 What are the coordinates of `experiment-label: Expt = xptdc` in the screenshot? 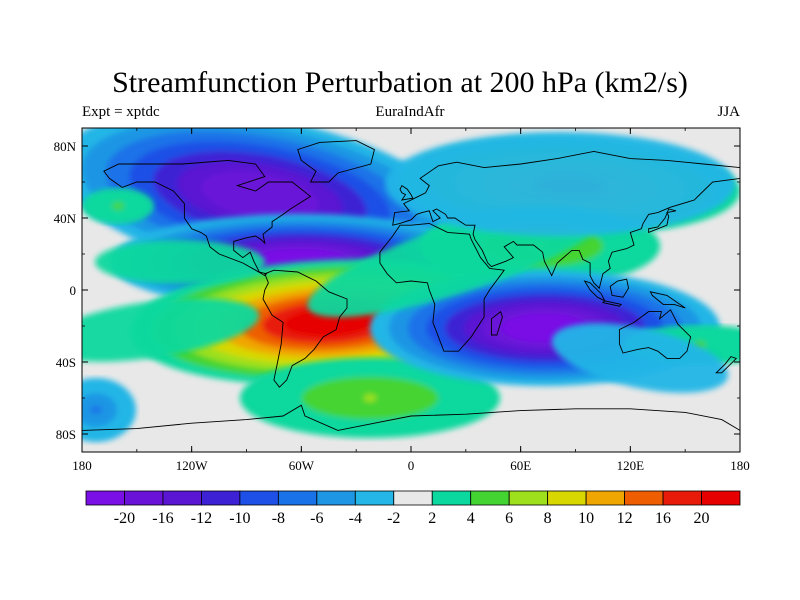 It's located at (121, 112).